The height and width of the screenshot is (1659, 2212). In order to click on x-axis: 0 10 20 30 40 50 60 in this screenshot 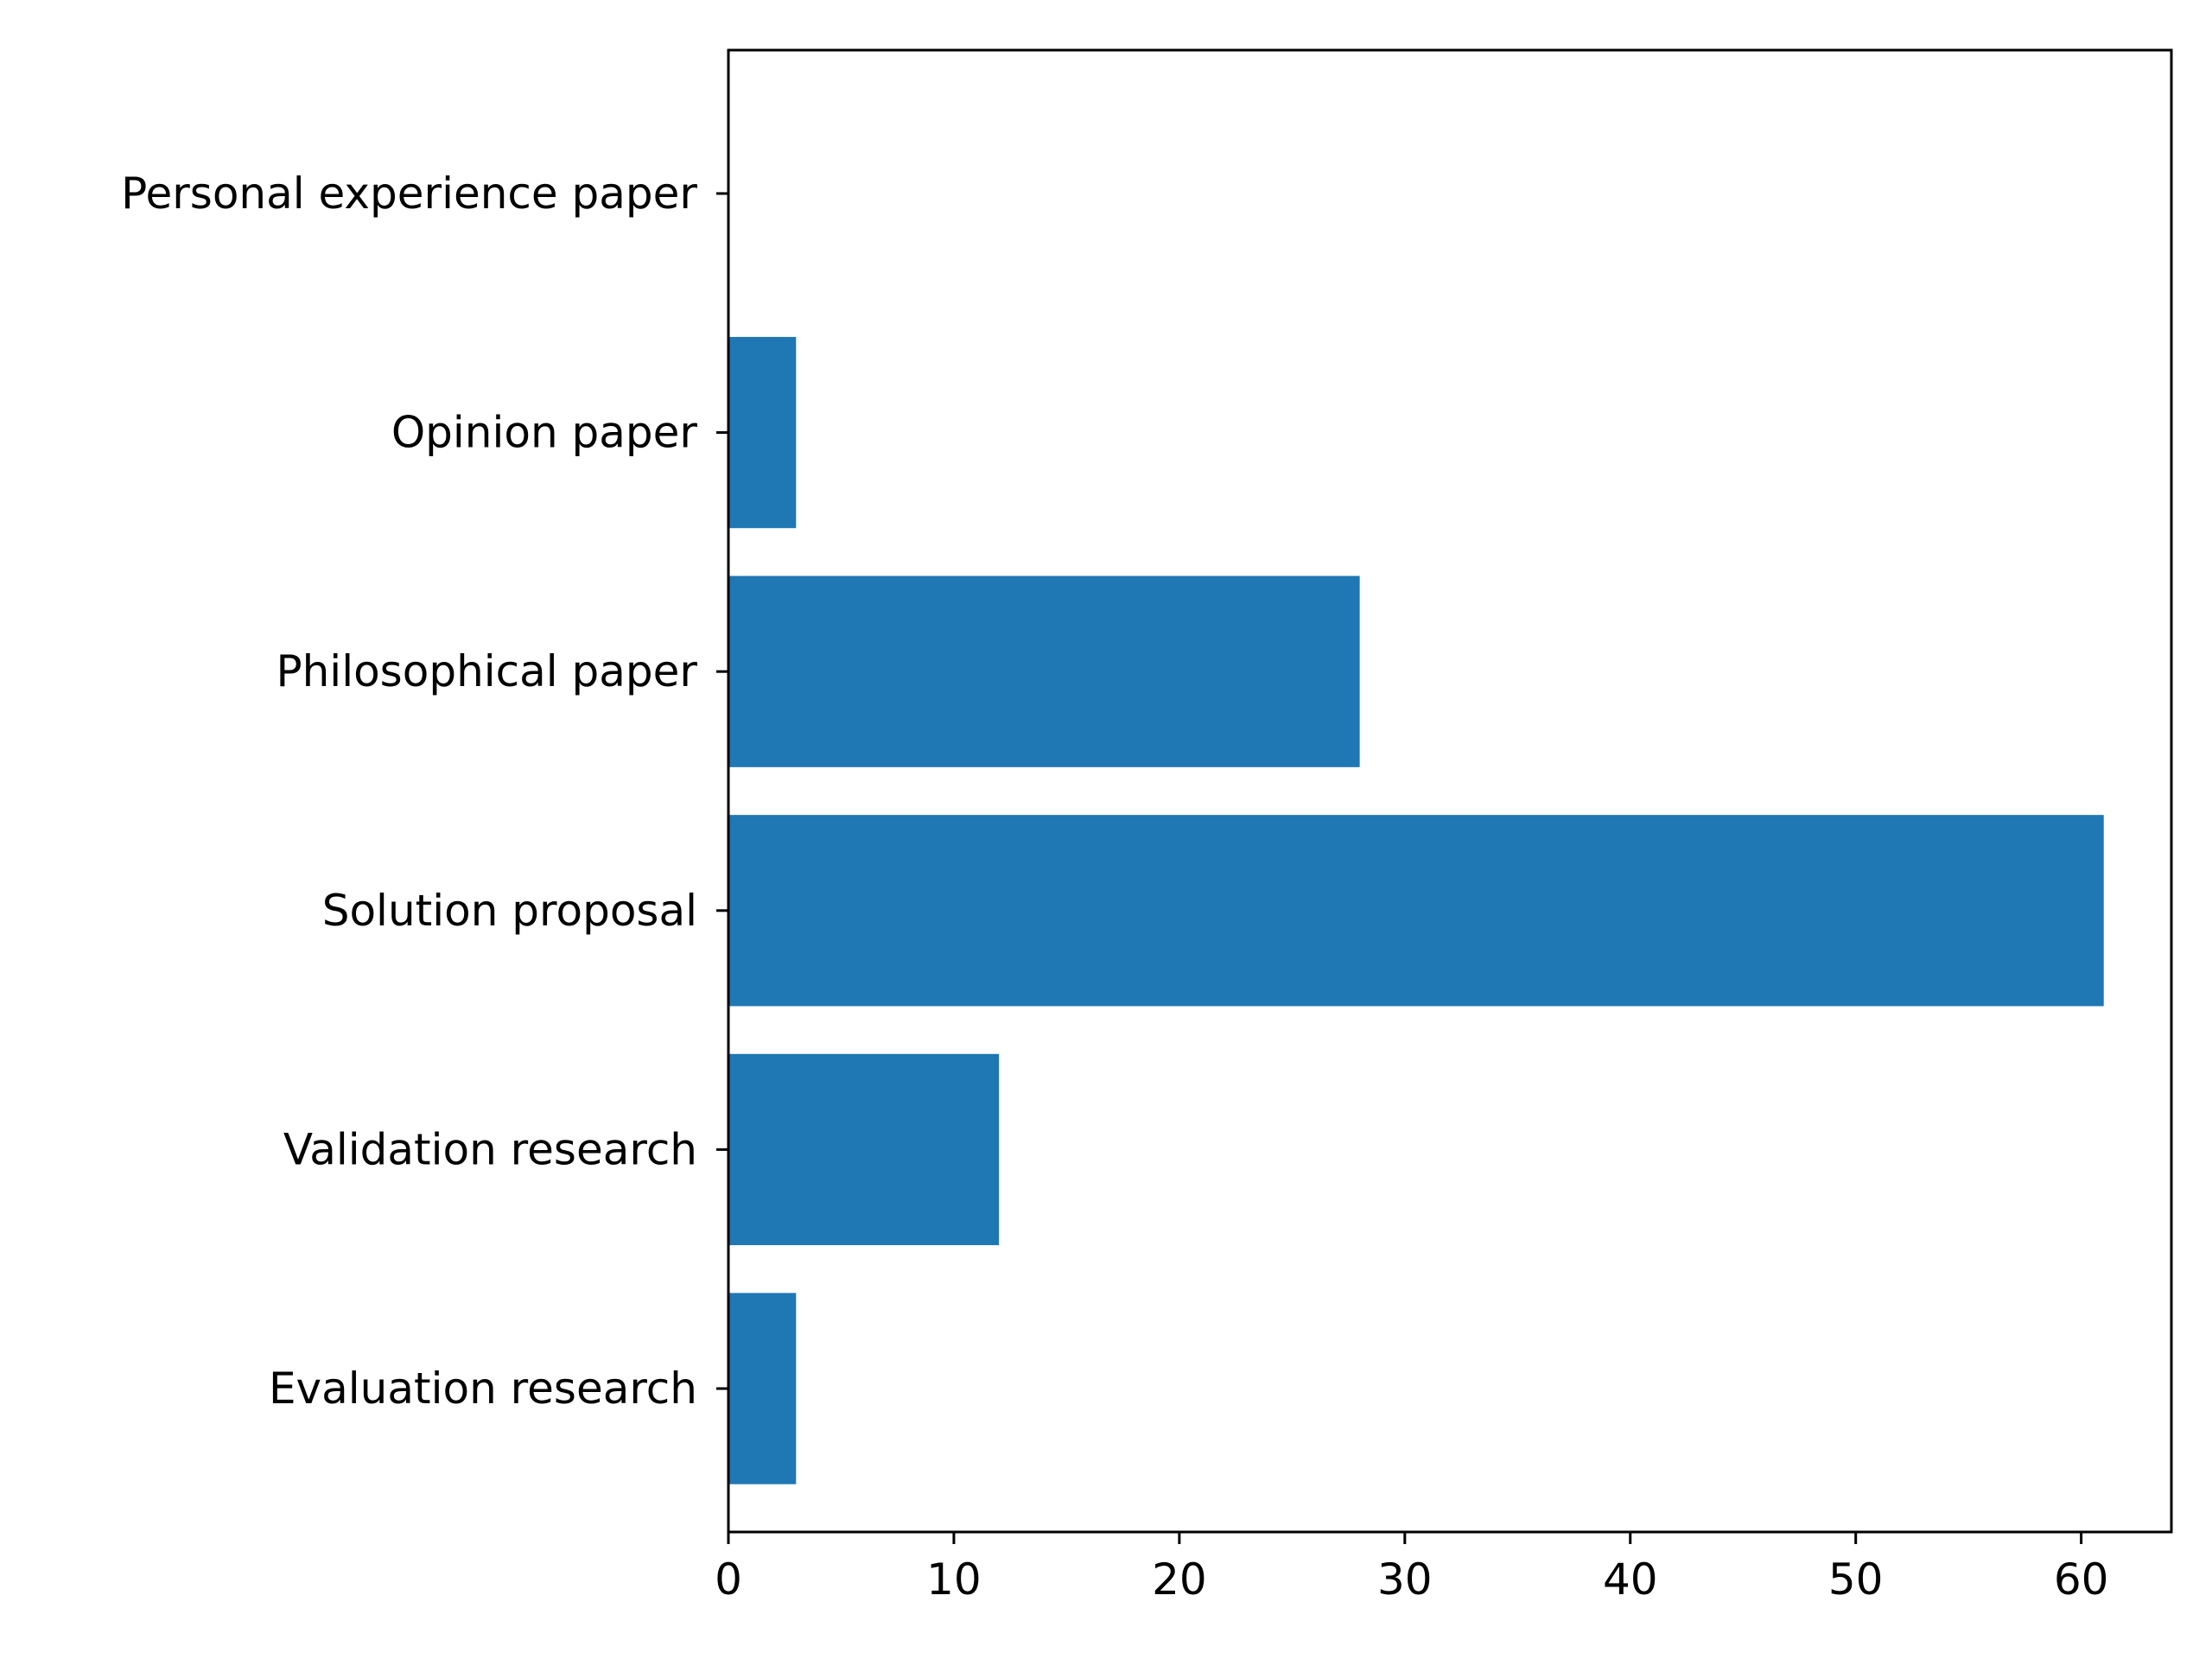, I will do `click(1411, 1568)`.